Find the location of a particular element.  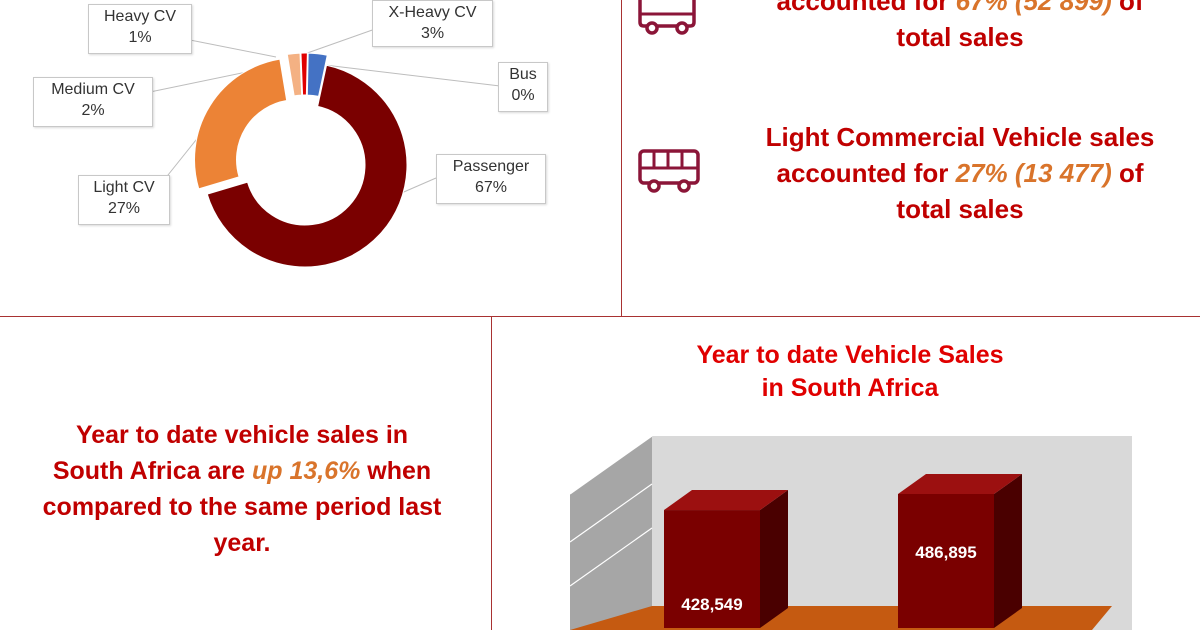

bar-1-side is located at coordinates (774, 559).